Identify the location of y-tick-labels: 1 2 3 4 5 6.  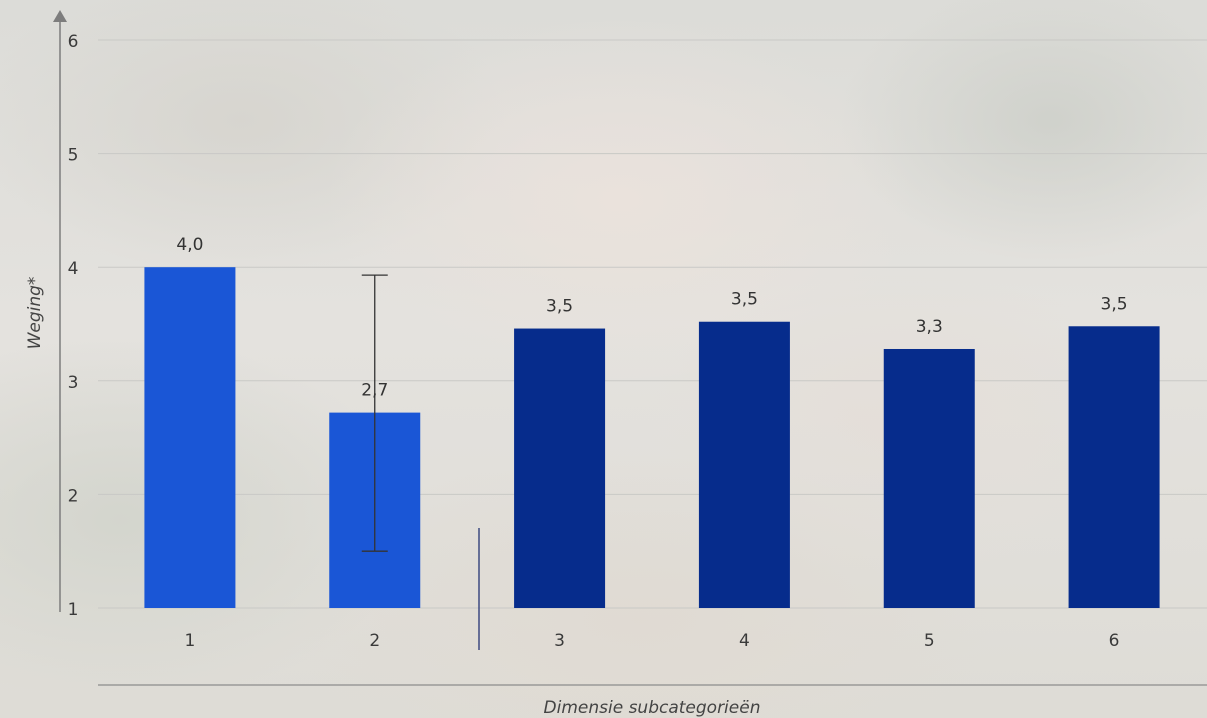
(73, 326).